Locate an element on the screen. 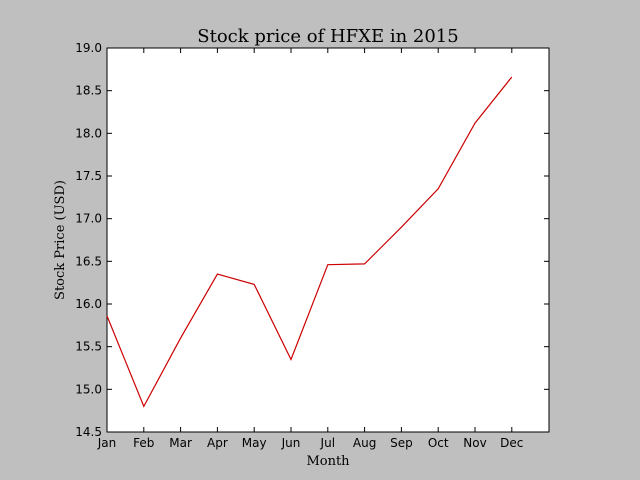  y-tick-label: 16.5 is located at coordinates (88, 261).